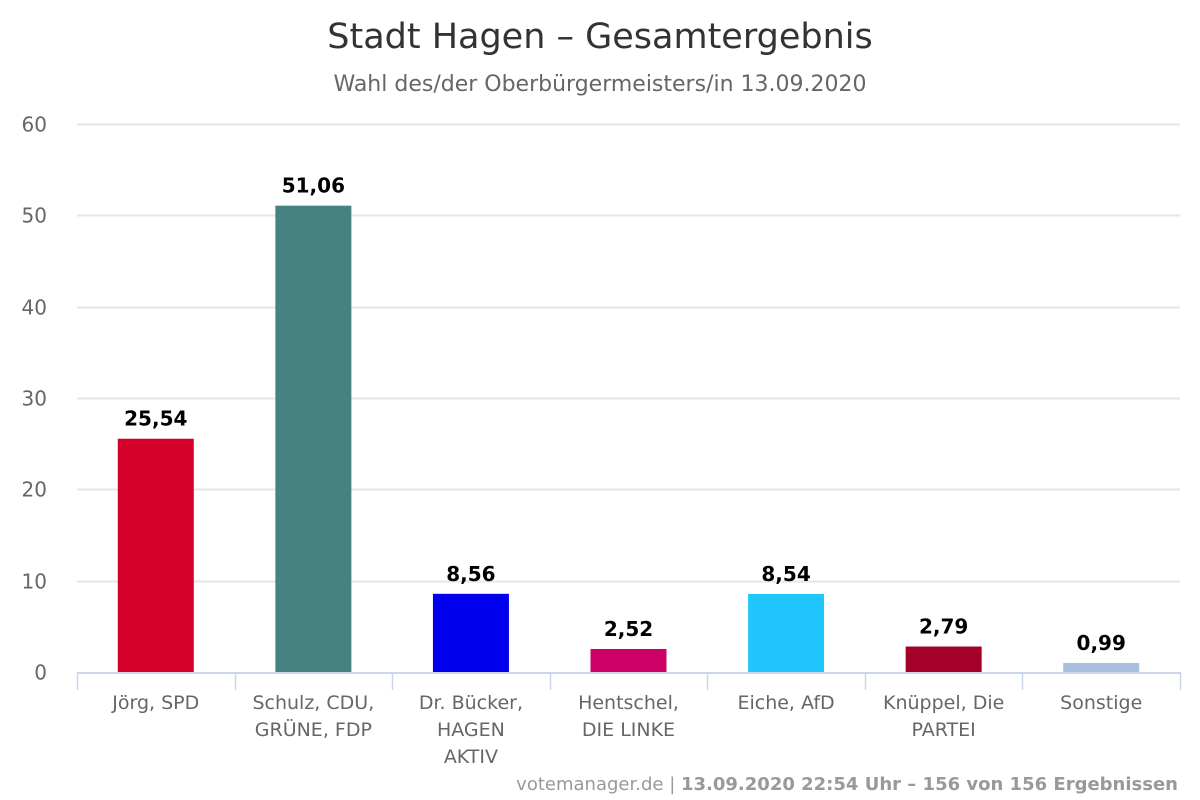 This screenshot has height=800, width=1200. I want to click on x-tick-label-line: Sonstige, so click(1101, 703).